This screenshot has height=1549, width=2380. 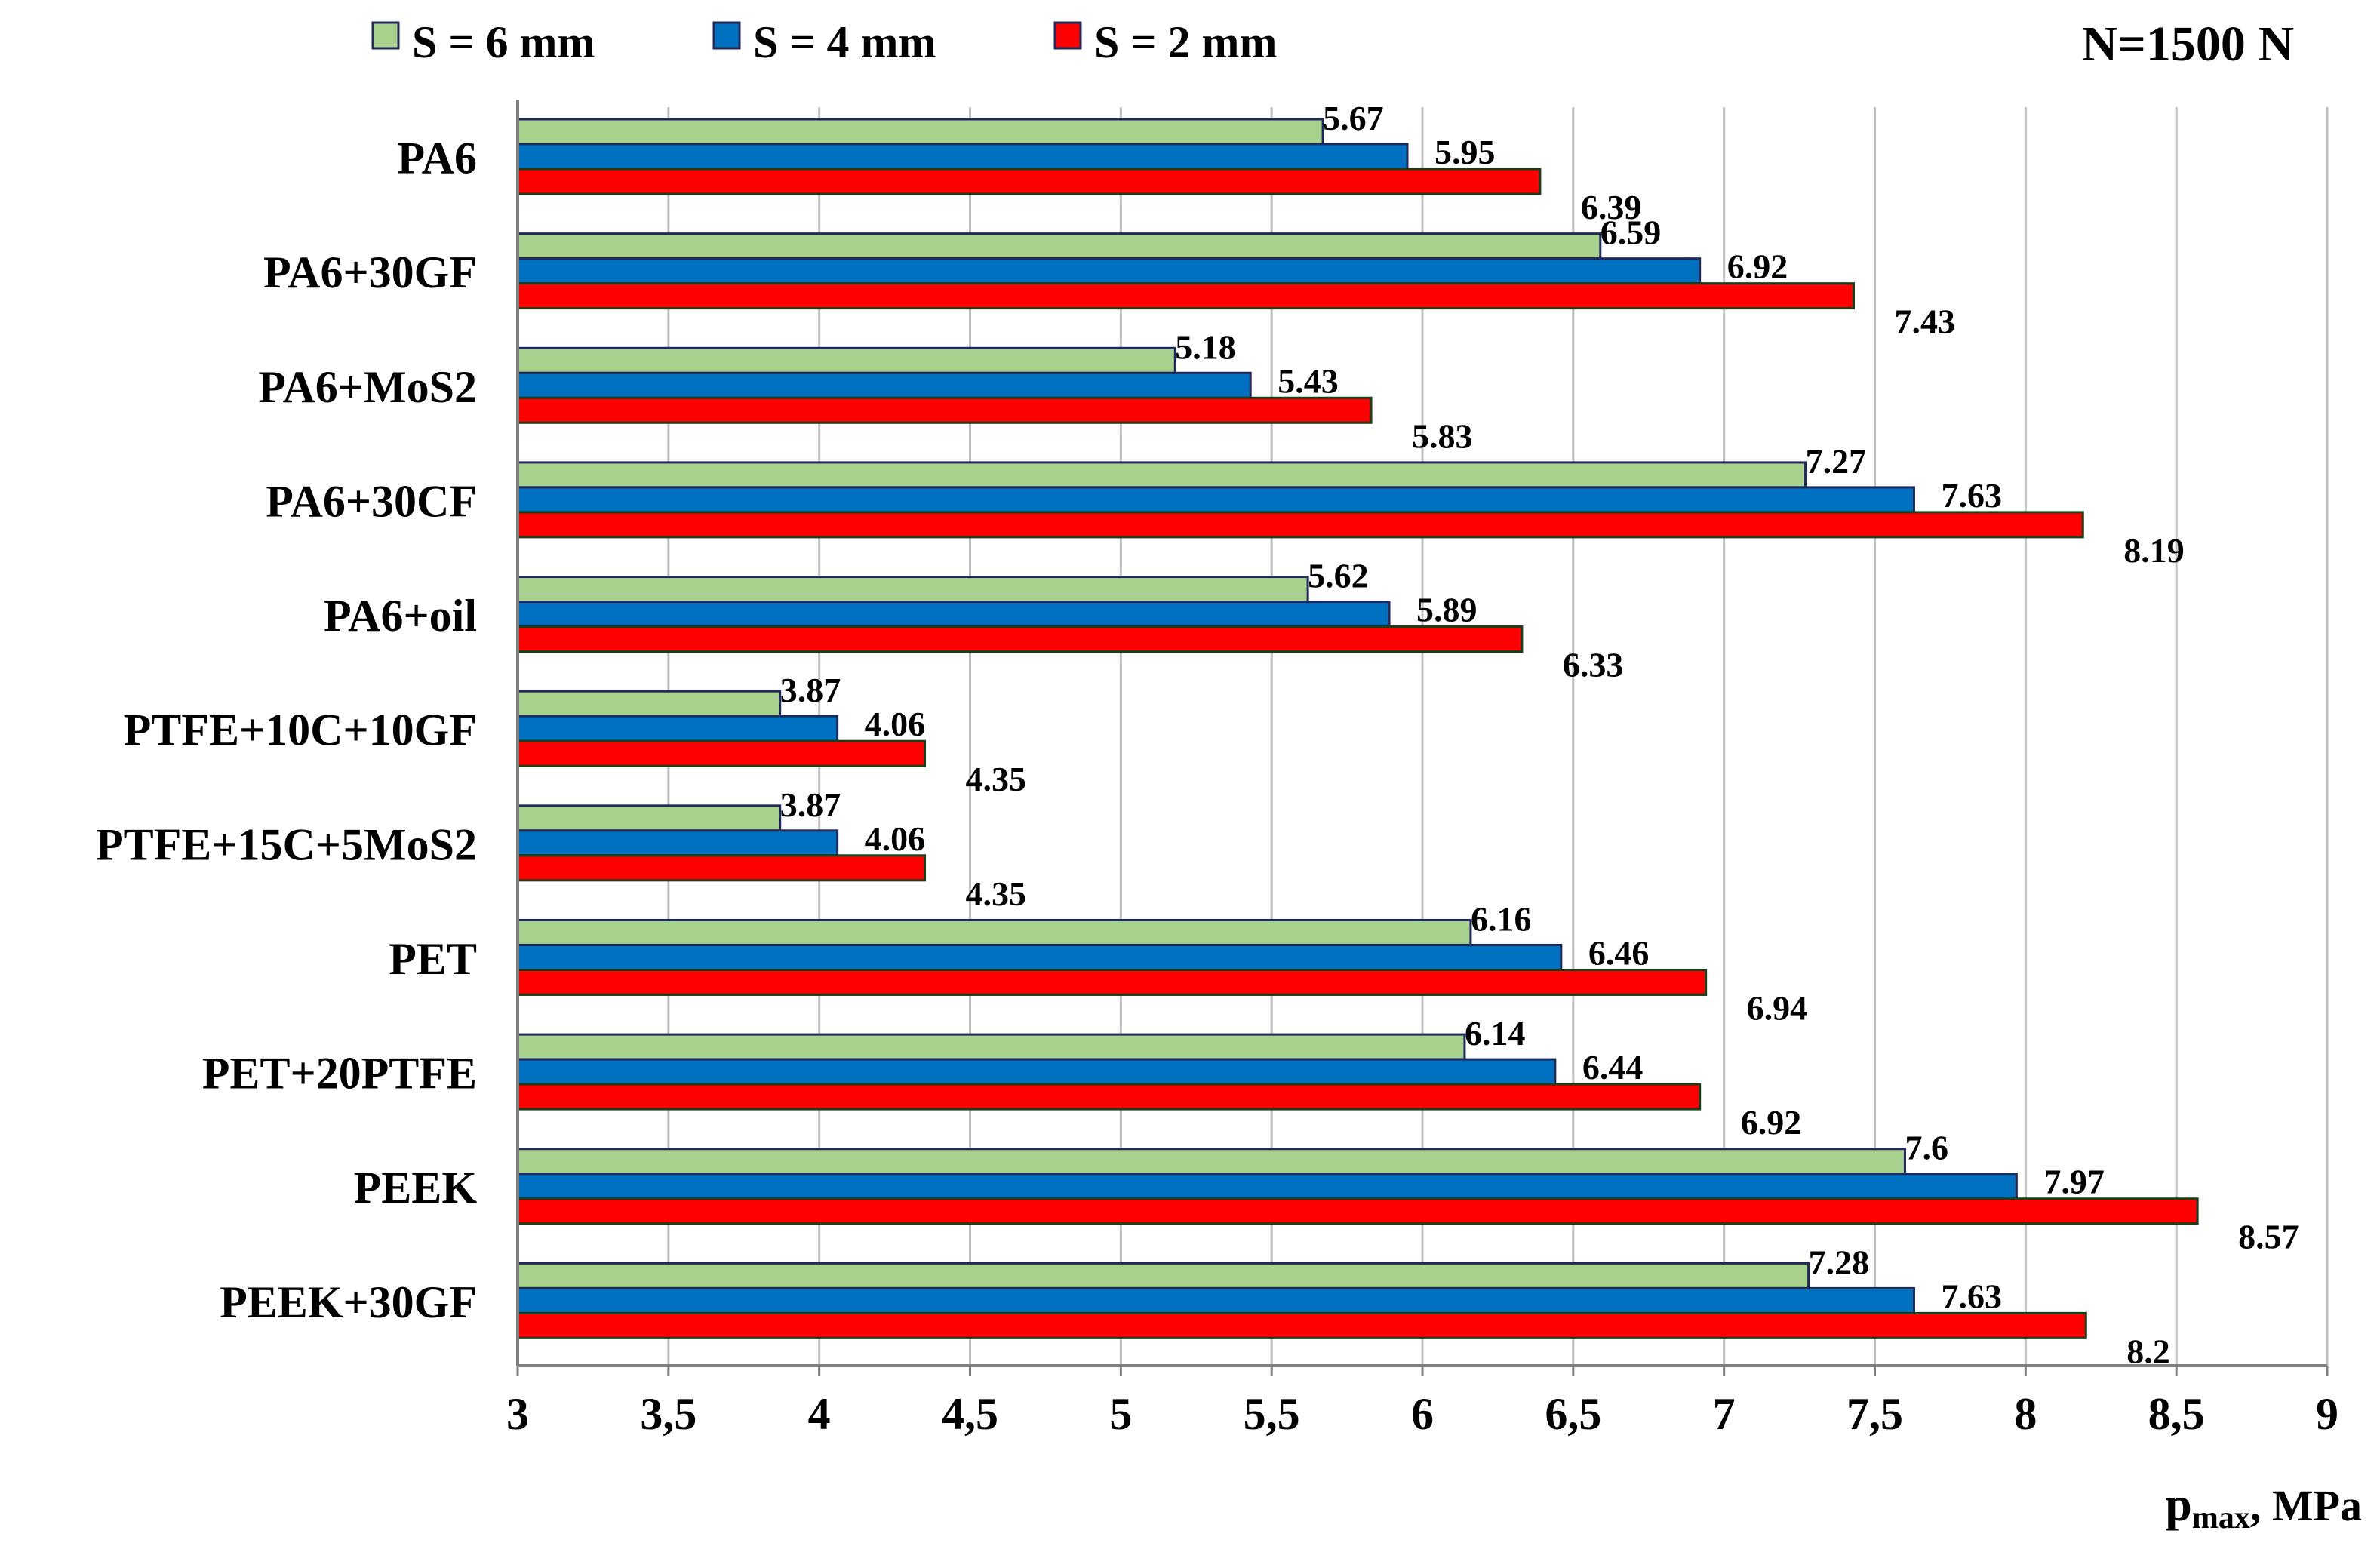 What do you see at coordinates (1573, 1414) in the screenshot?
I see `x-tick-label: 6,5` at bounding box center [1573, 1414].